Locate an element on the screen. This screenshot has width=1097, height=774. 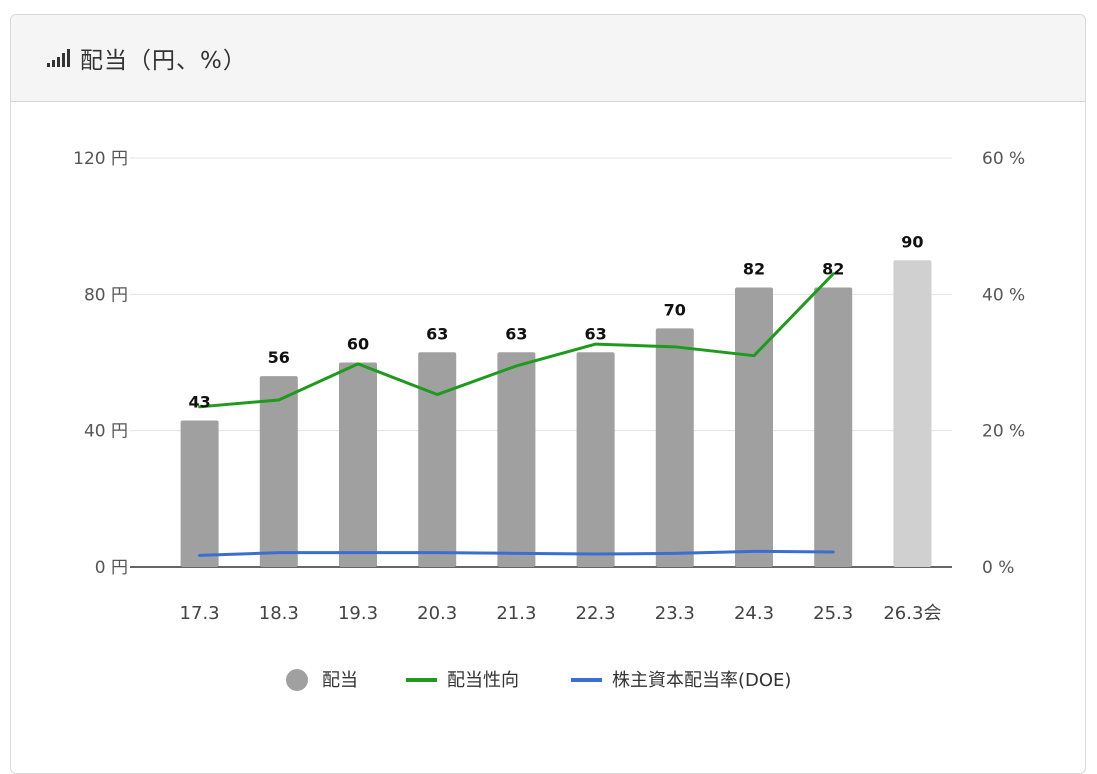
x-axis-tick-label: 22.3 is located at coordinates (596, 613).